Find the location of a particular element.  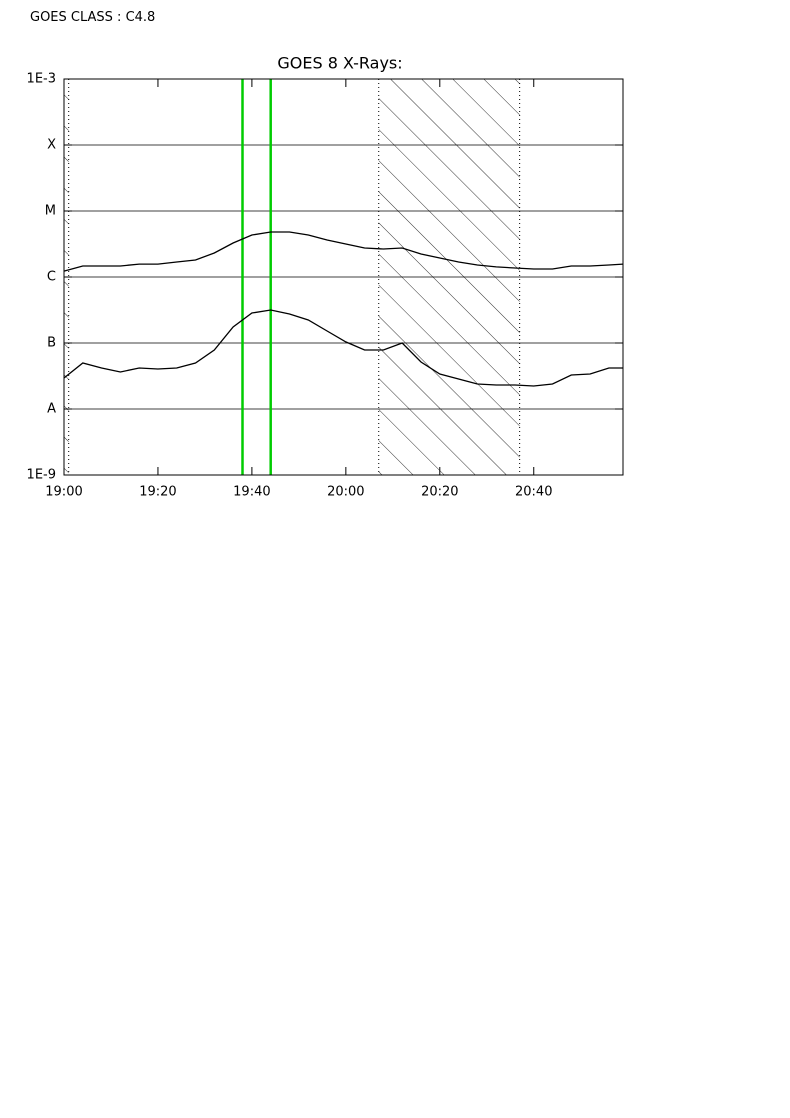

goes-class: GOES CLASS : C4.8 is located at coordinates (93, 17).